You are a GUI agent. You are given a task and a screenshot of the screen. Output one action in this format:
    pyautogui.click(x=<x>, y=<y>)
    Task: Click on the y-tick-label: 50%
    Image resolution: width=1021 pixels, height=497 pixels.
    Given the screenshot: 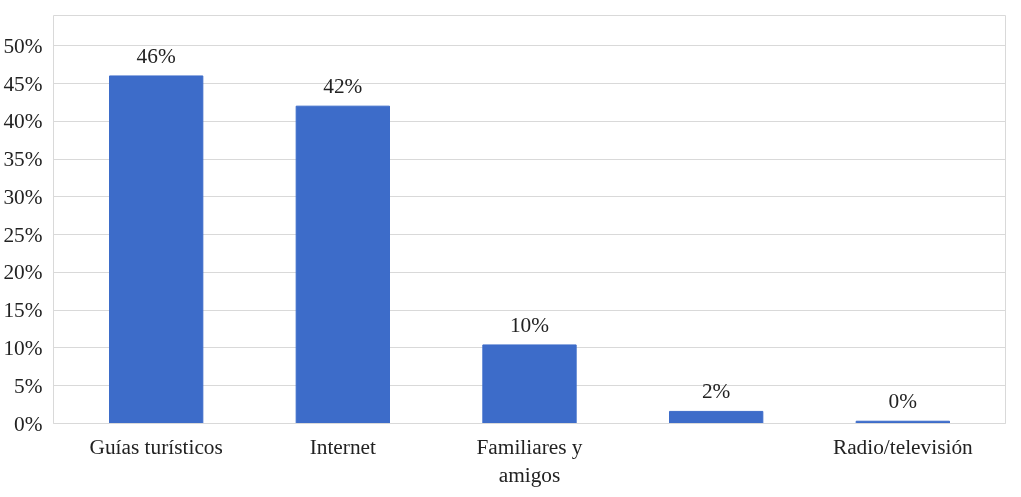 What is the action you would take?
    pyautogui.click(x=23, y=45)
    